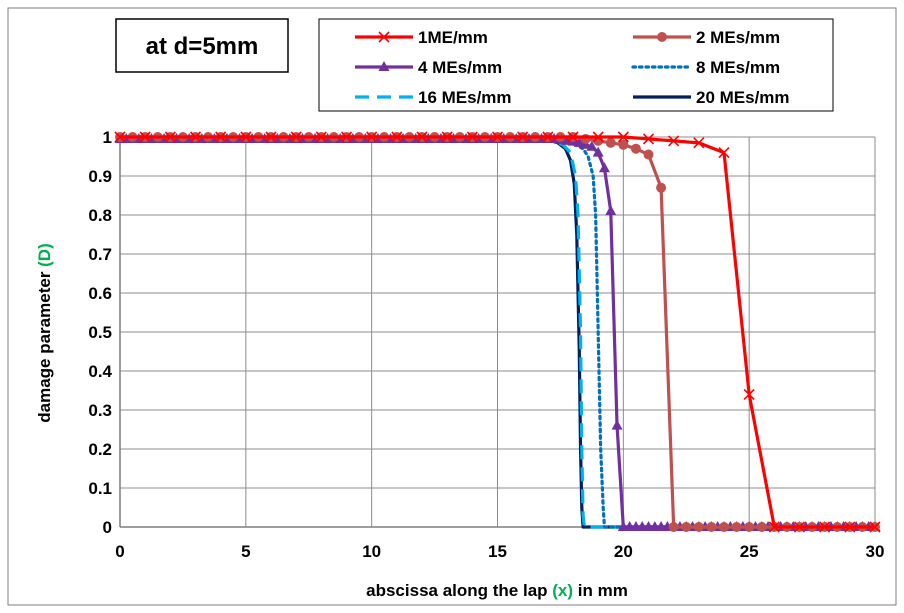  I want to click on y-tick-label: 0, so click(107, 527).